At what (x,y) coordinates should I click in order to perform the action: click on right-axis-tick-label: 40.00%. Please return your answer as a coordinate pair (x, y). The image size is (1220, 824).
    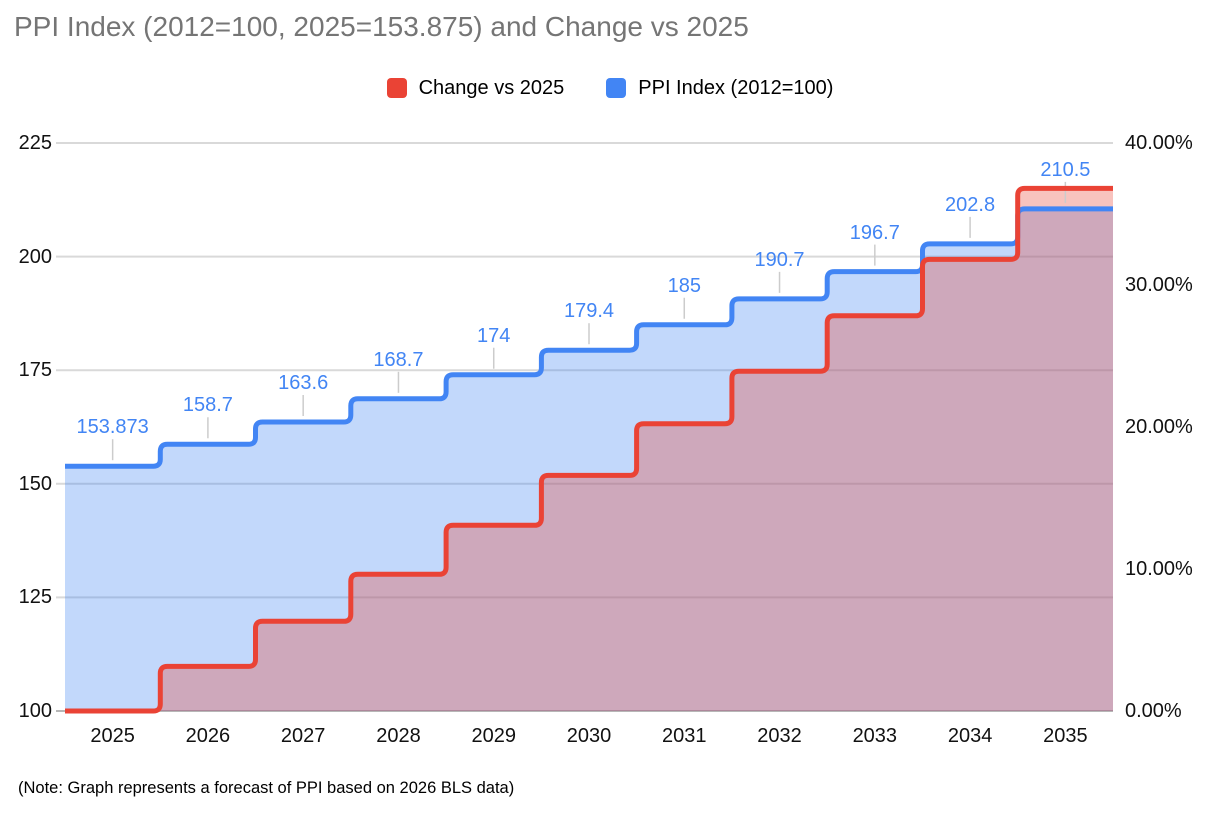
    Looking at the image, I should click on (1159, 143).